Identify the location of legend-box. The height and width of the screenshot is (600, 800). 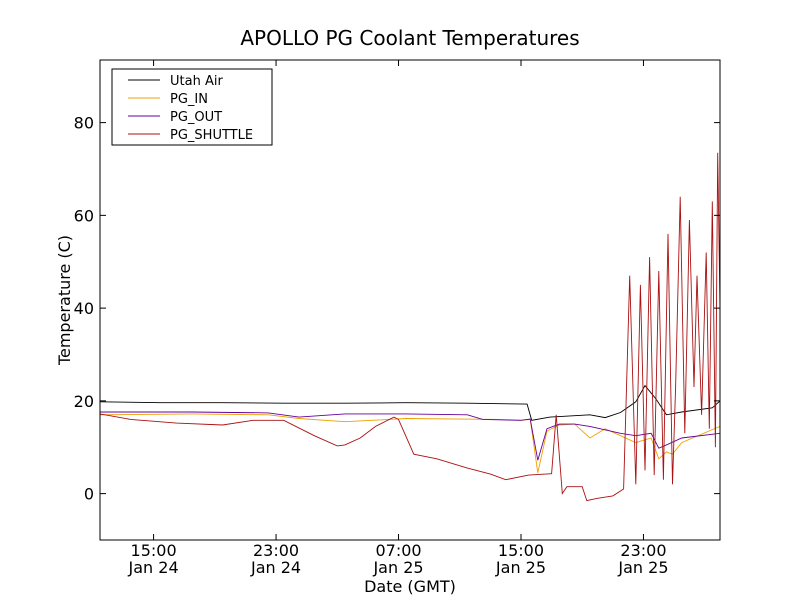
(192, 107).